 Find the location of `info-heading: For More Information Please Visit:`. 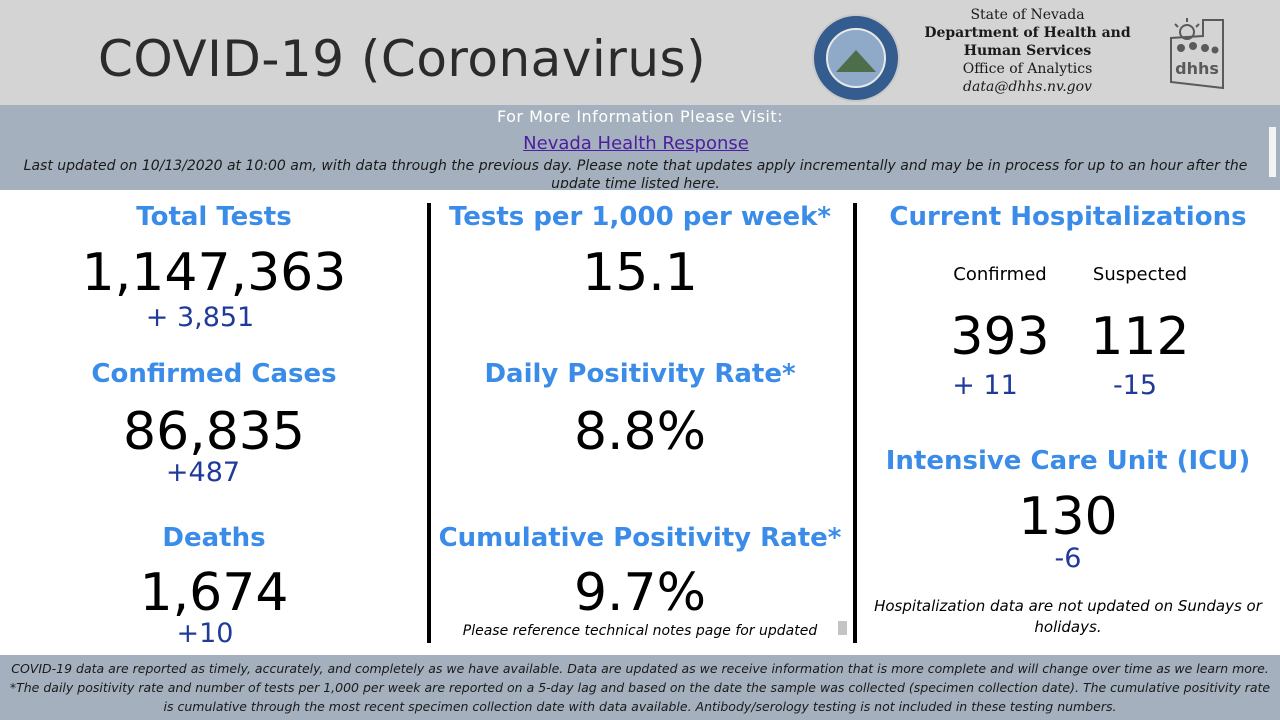

info-heading: For More Information Please Visit: is located at coordinates (640, 116).